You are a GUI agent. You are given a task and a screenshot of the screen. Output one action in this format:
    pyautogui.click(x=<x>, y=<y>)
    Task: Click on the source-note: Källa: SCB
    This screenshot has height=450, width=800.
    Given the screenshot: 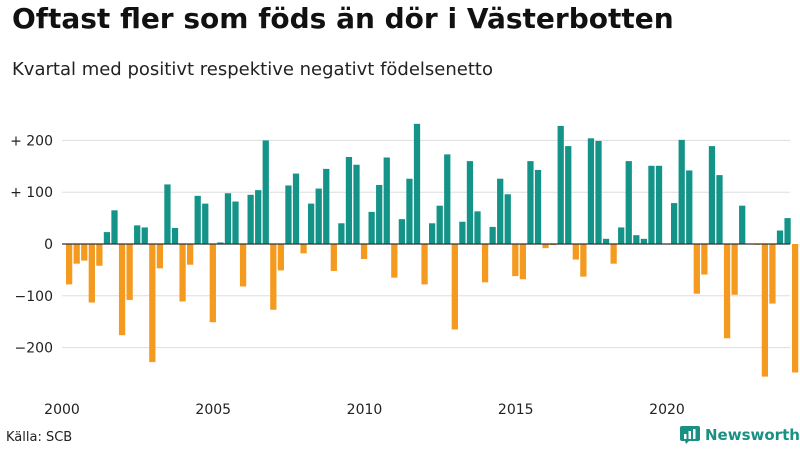 What is the action you would take?
    pyautogui.click(x=39, y=437)
    